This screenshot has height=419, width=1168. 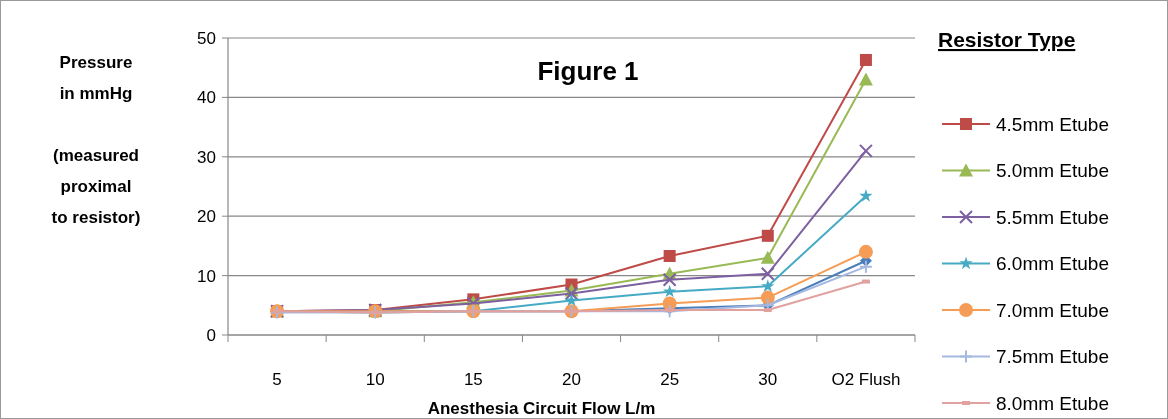 What do you see at coordinates (473, 379) in the screenshot?
I see `x-tick-label: 15` at bounding box center [473, 379].